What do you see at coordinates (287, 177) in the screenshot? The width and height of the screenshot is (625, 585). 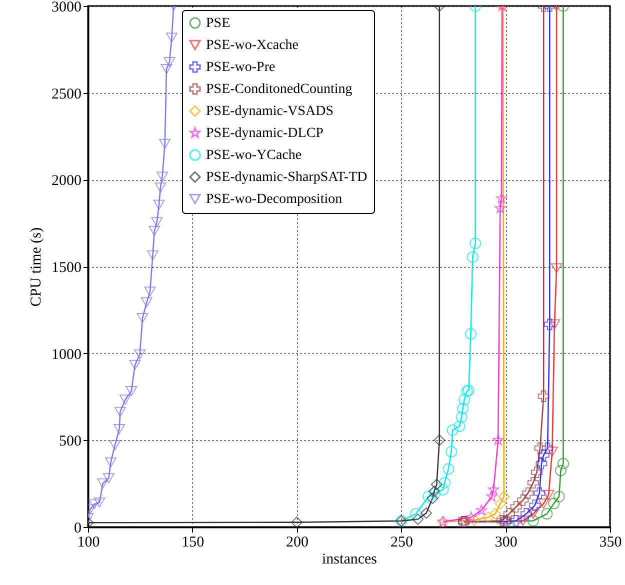 I see `legend-label: PSE-dynamic-SharpSAT-TD` at bounding box center [287, 177].